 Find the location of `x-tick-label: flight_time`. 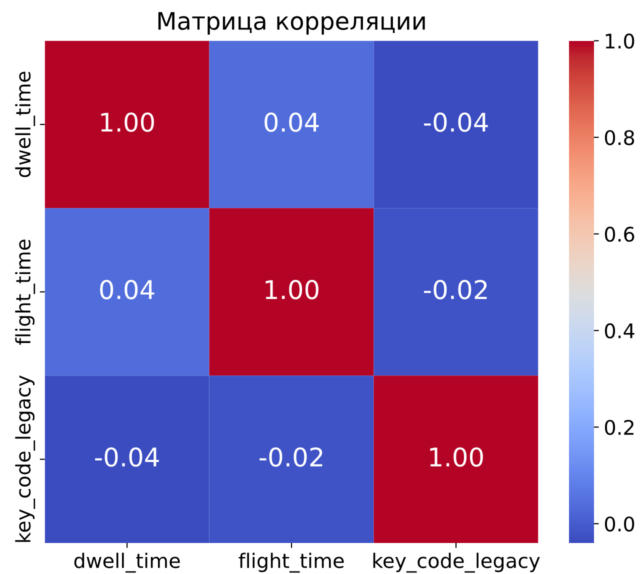

x-tick-label: flight_time is located at coordinates (291, 562).